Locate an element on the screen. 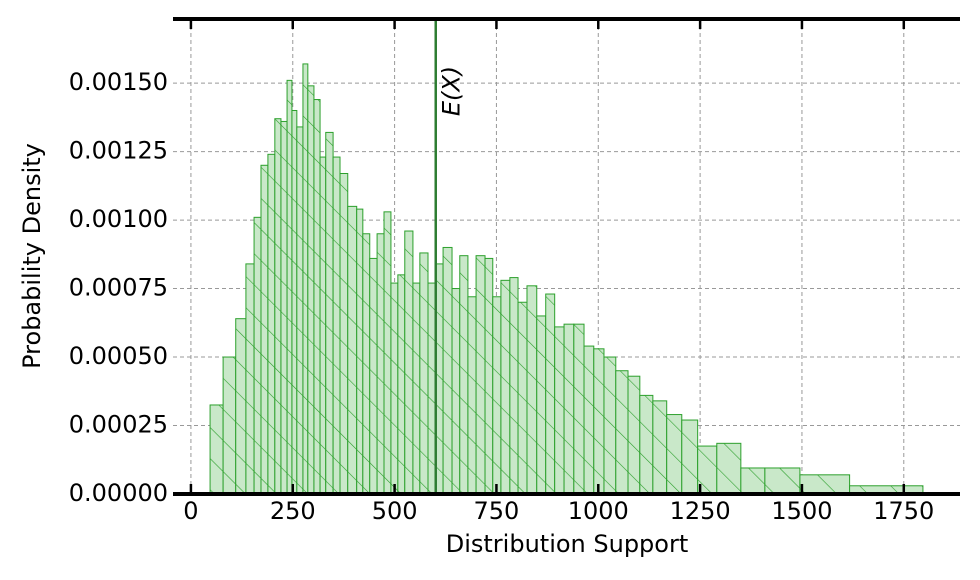 Image resolution: width=980 pixels, height=580 pixels. x-tick-label: 1250 is located at coordinates (700, 511).